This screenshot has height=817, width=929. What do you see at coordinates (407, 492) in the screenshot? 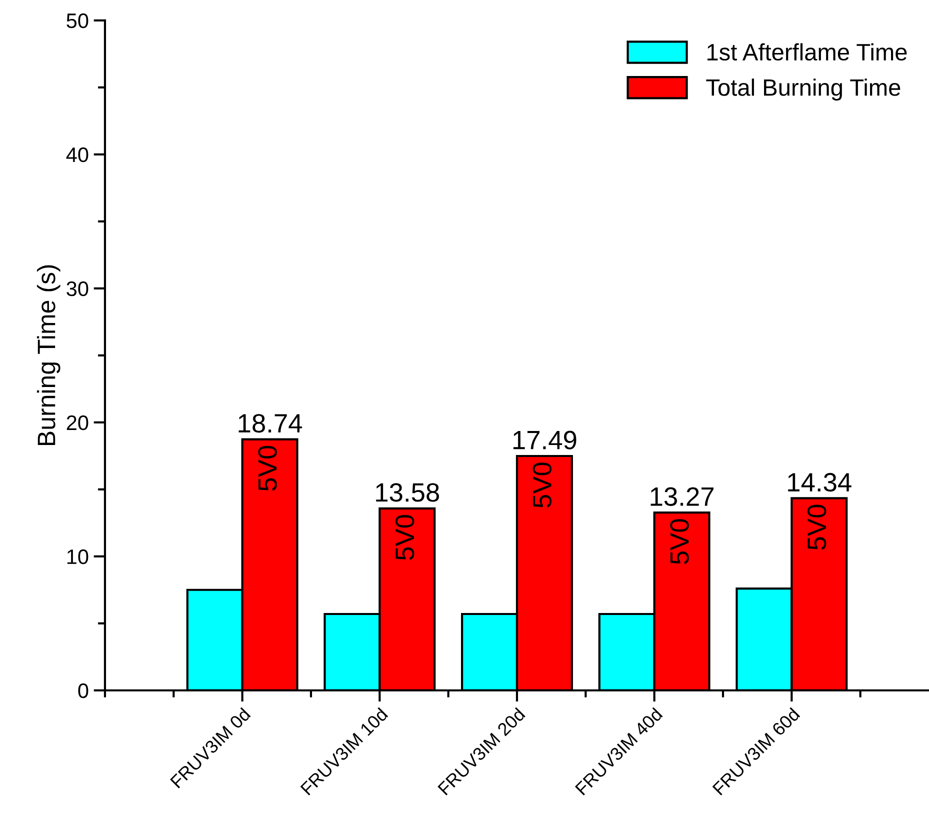
I see `data-label: 13.58` at bounding box center [407, 492].